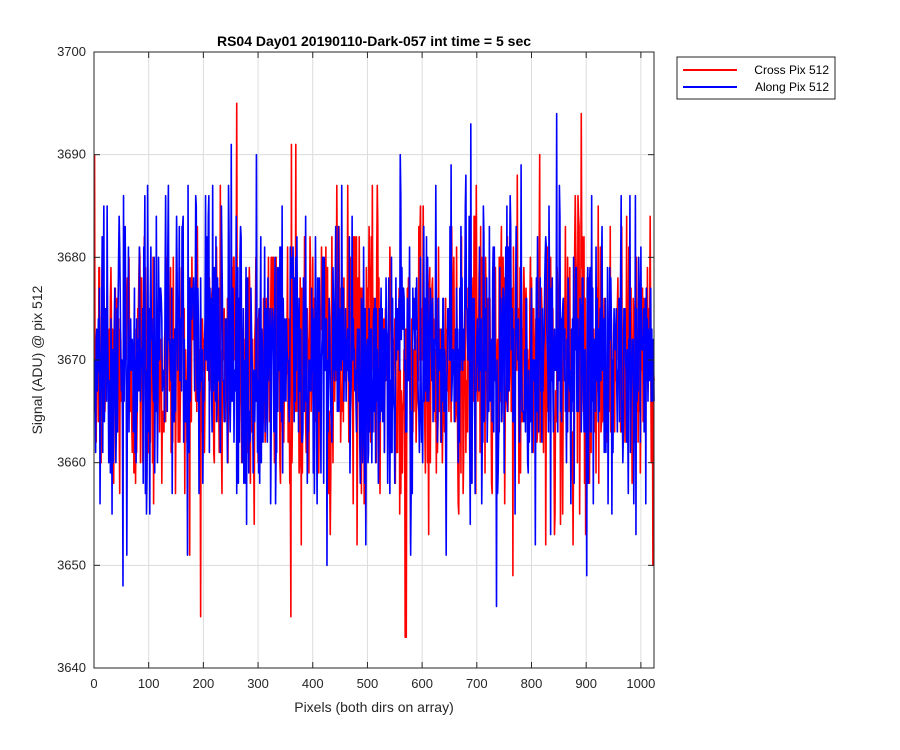 The height and width of the screenshot is (750, 900). I want to click on y-tick-label: 3650, so click(71, 564).